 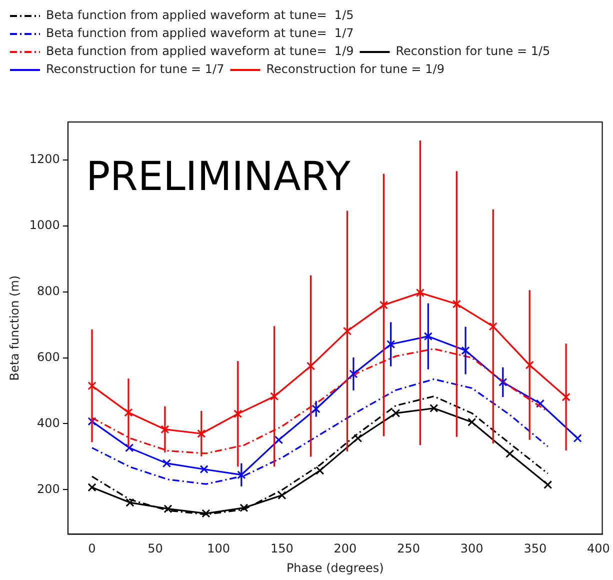 What do you see at coordinates (219, 177) in the screenshot?
I see `annotation: PRELIMINARY` at bounding box center [219, 177].